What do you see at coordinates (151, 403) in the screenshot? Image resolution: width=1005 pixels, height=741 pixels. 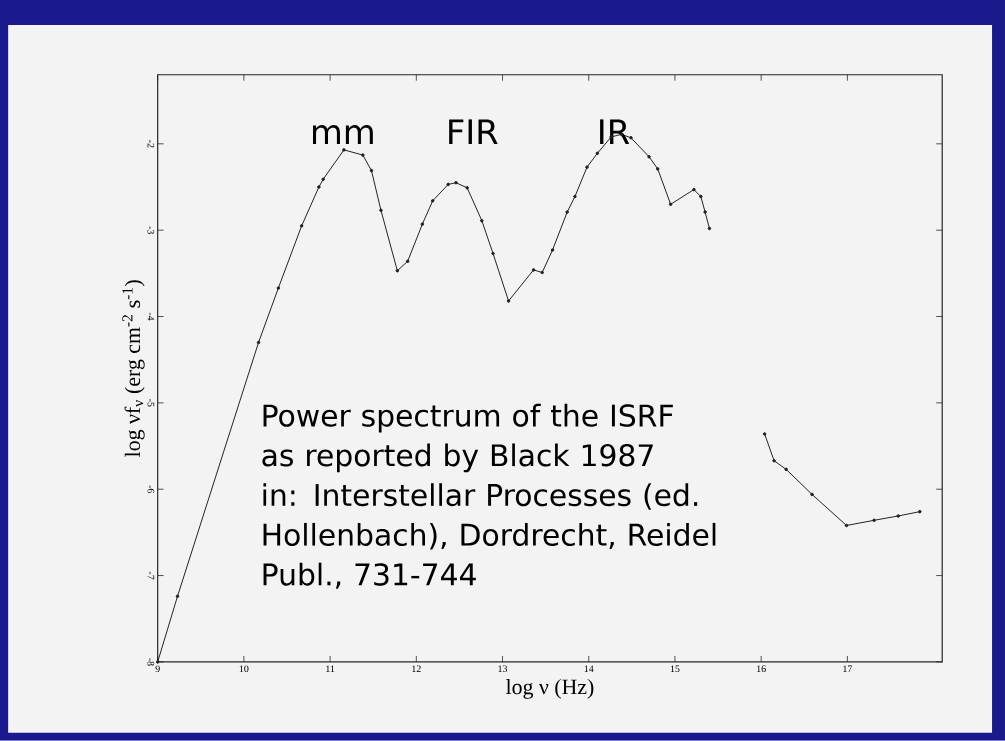 I see `y-tick-label: -5` at bounding box center [151, 403].